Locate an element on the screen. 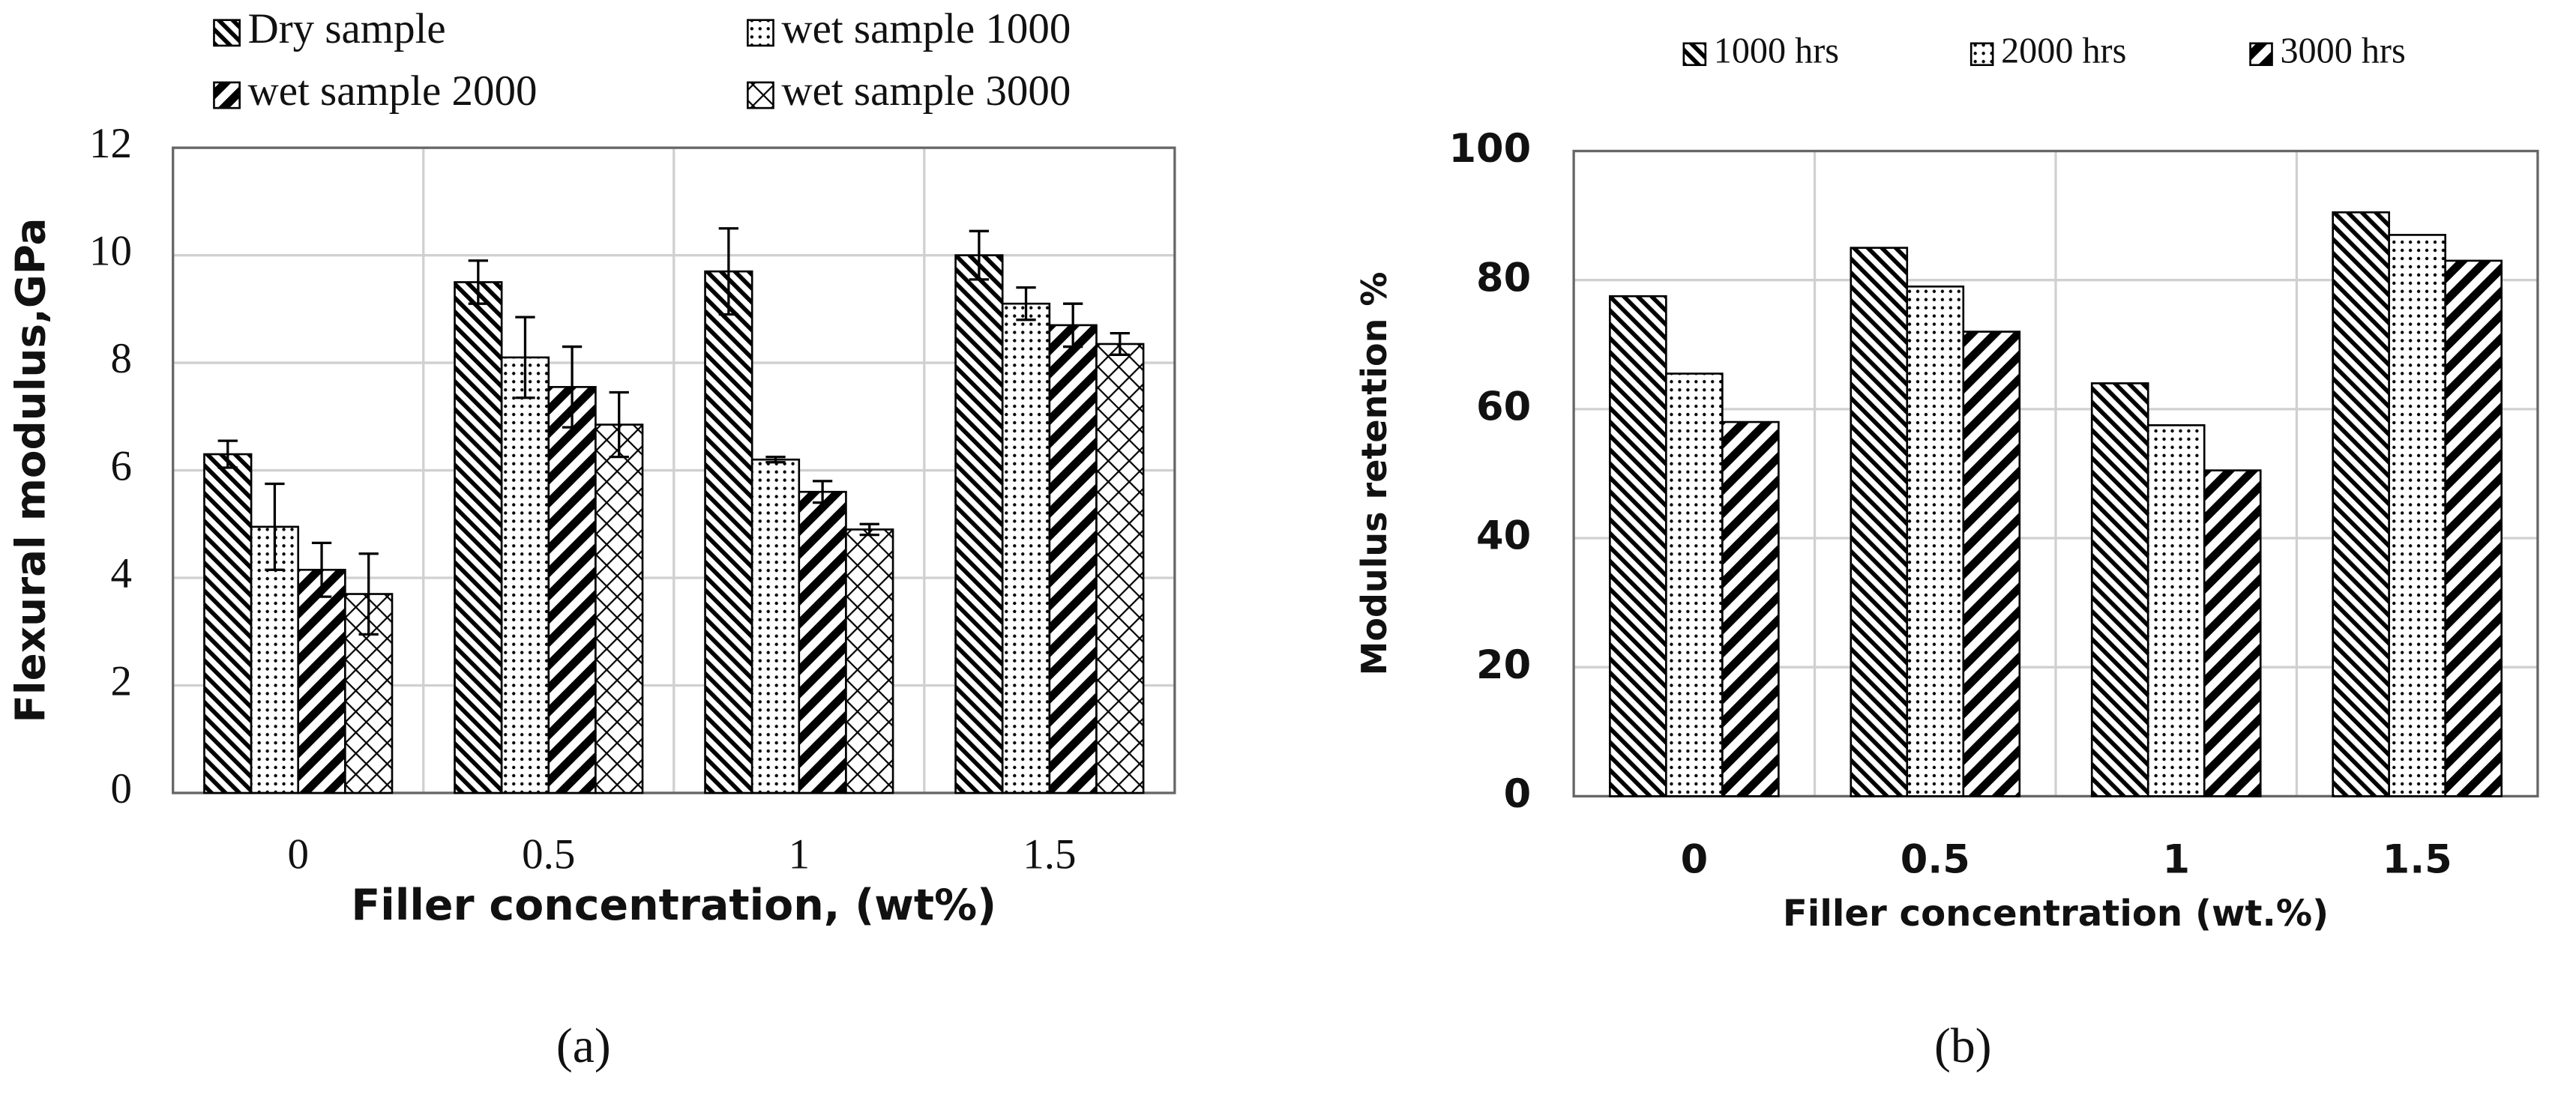 The width and height of the screenshot is (2576, 1095). y-tick-label: 10 is located at coordinates (111, 251).